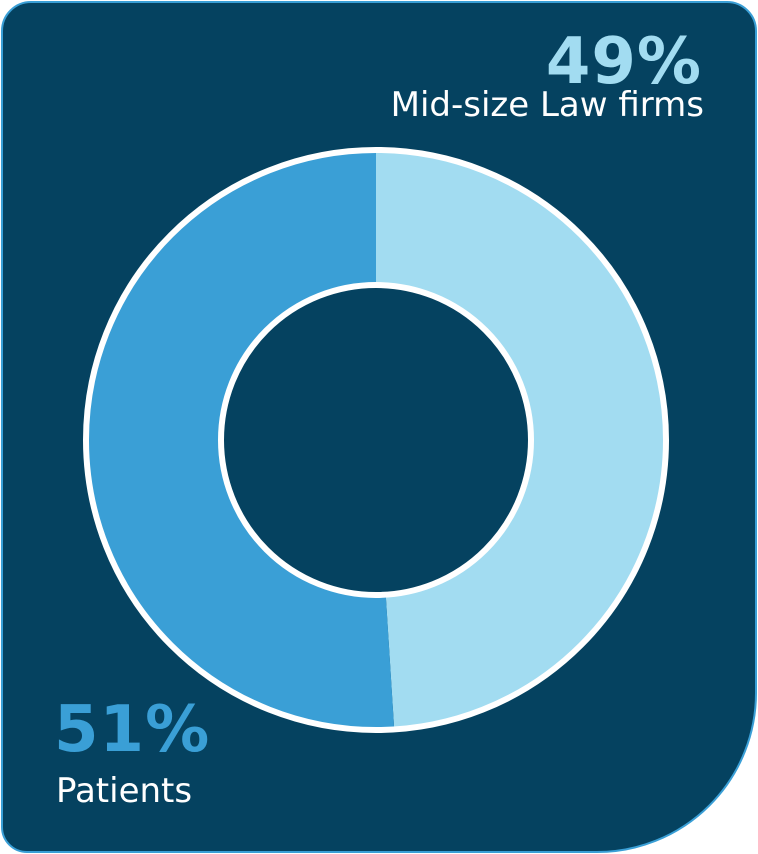 Image resolution: width=758 pixels, height=854 pixels. I want to click on patients-percent-label: 51%, so click(132, 730).